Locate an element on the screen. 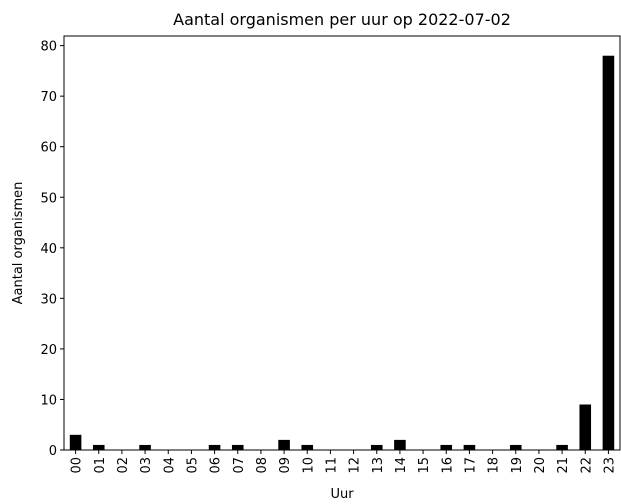 Image resolution: width=621 pixels, height=504 pixels. x-tick-label: 16 is located at coordinates (447, 465).